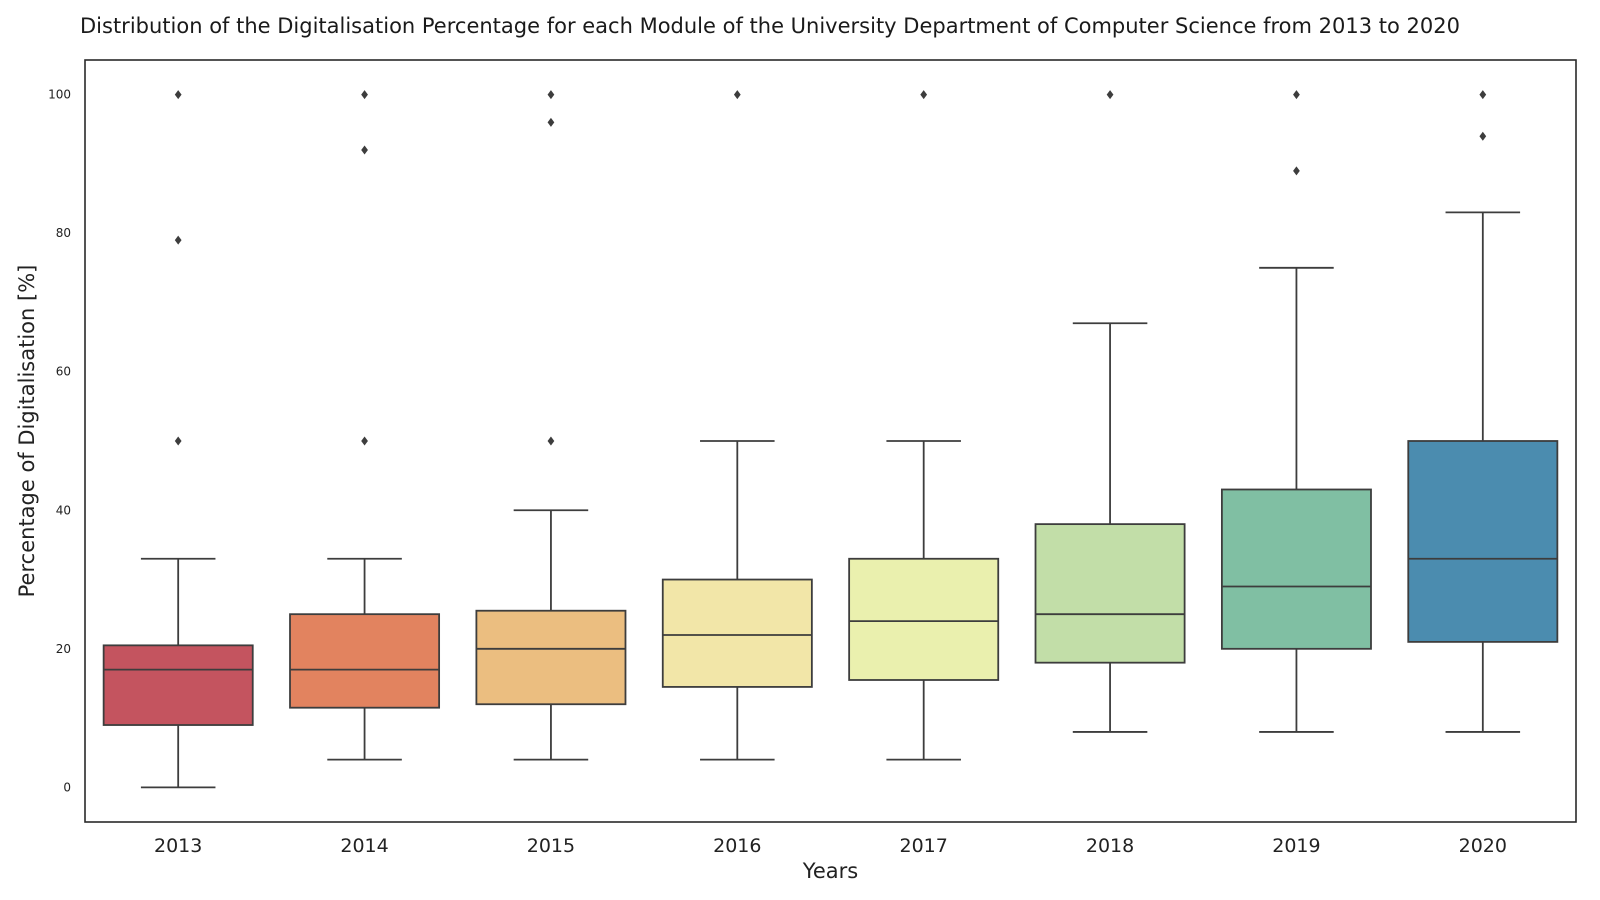  Describe the element at coordinates (924, 425) in the screenshot. I see `box-2017` at that location.